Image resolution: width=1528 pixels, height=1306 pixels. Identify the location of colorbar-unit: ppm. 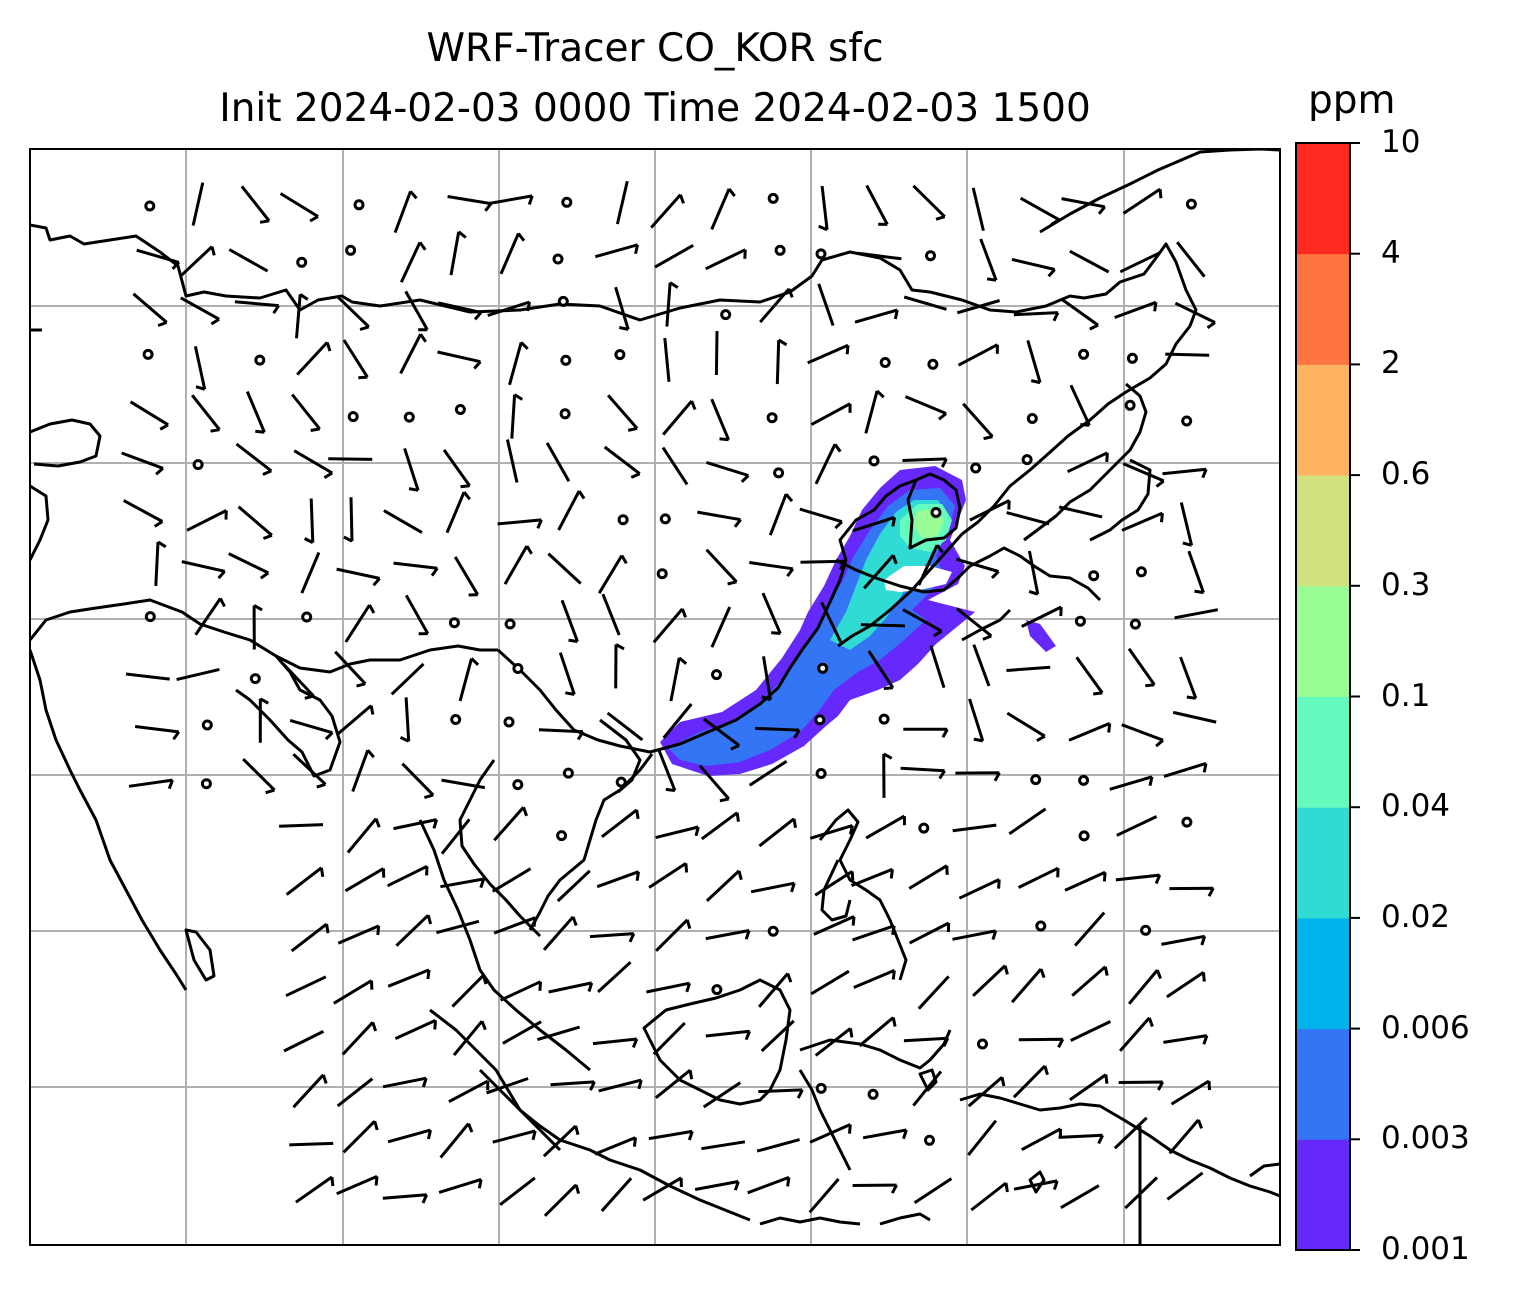
(1352, 100).